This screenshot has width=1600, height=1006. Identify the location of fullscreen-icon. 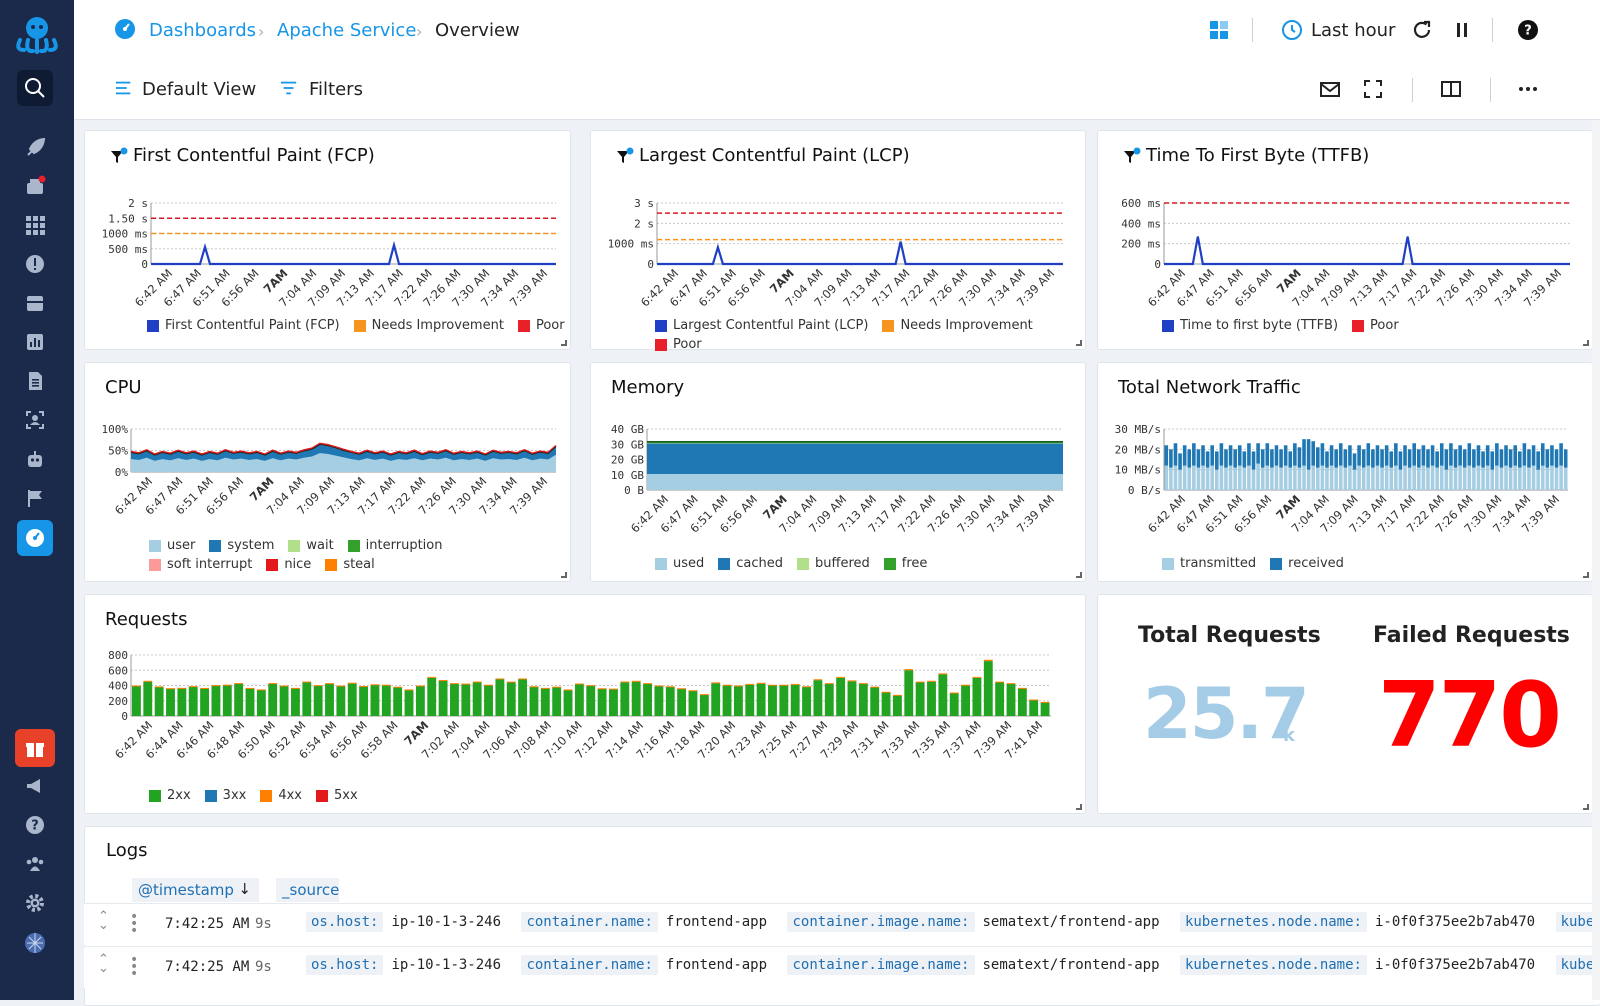
(1373, 89).